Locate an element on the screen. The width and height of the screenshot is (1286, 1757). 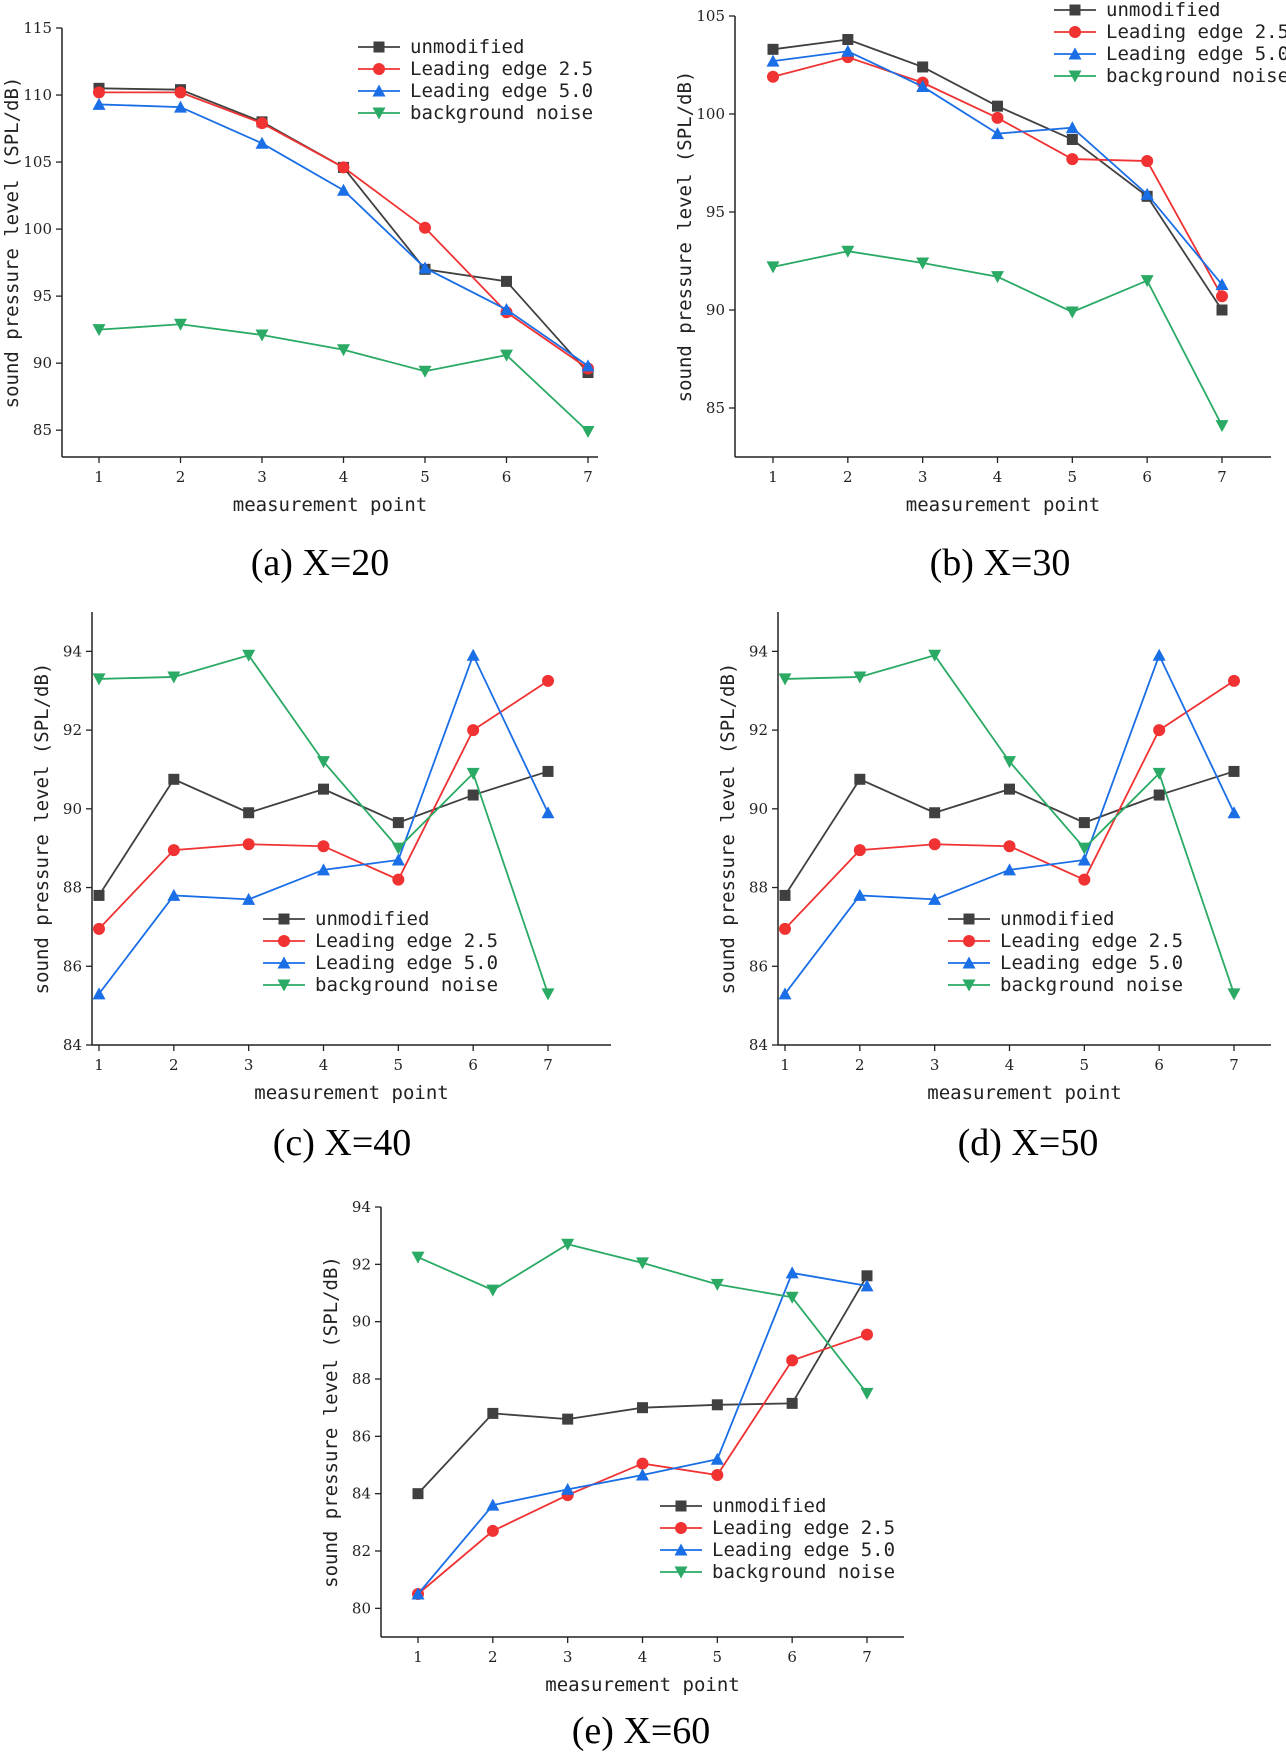
series-unmodified is located at coordinates (343, 230).